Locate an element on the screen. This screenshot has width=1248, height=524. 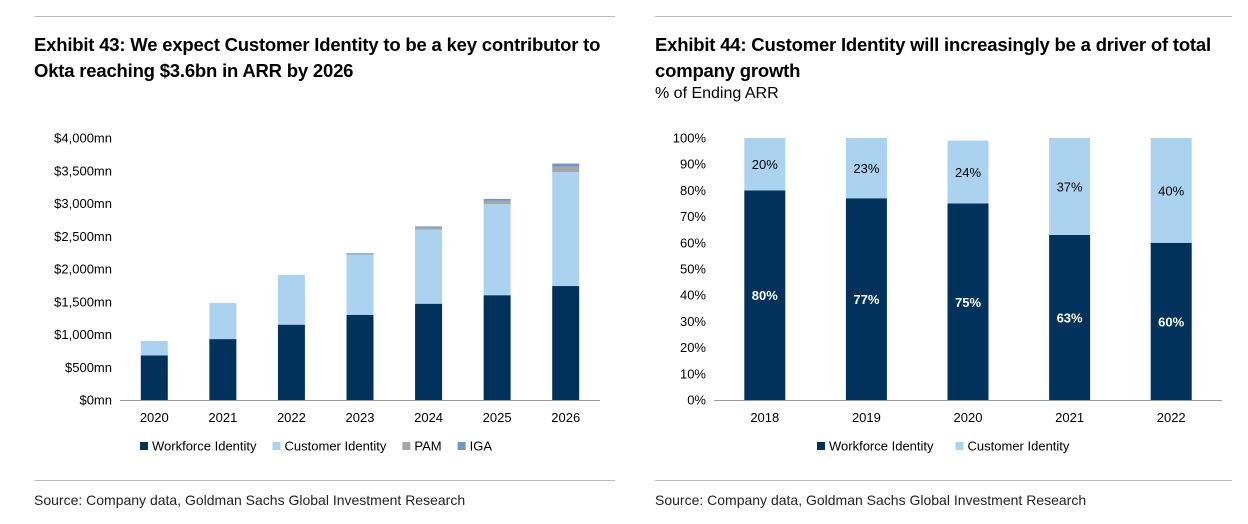
bar-workforce-identity-2023 is located at coordinates (360, 357).